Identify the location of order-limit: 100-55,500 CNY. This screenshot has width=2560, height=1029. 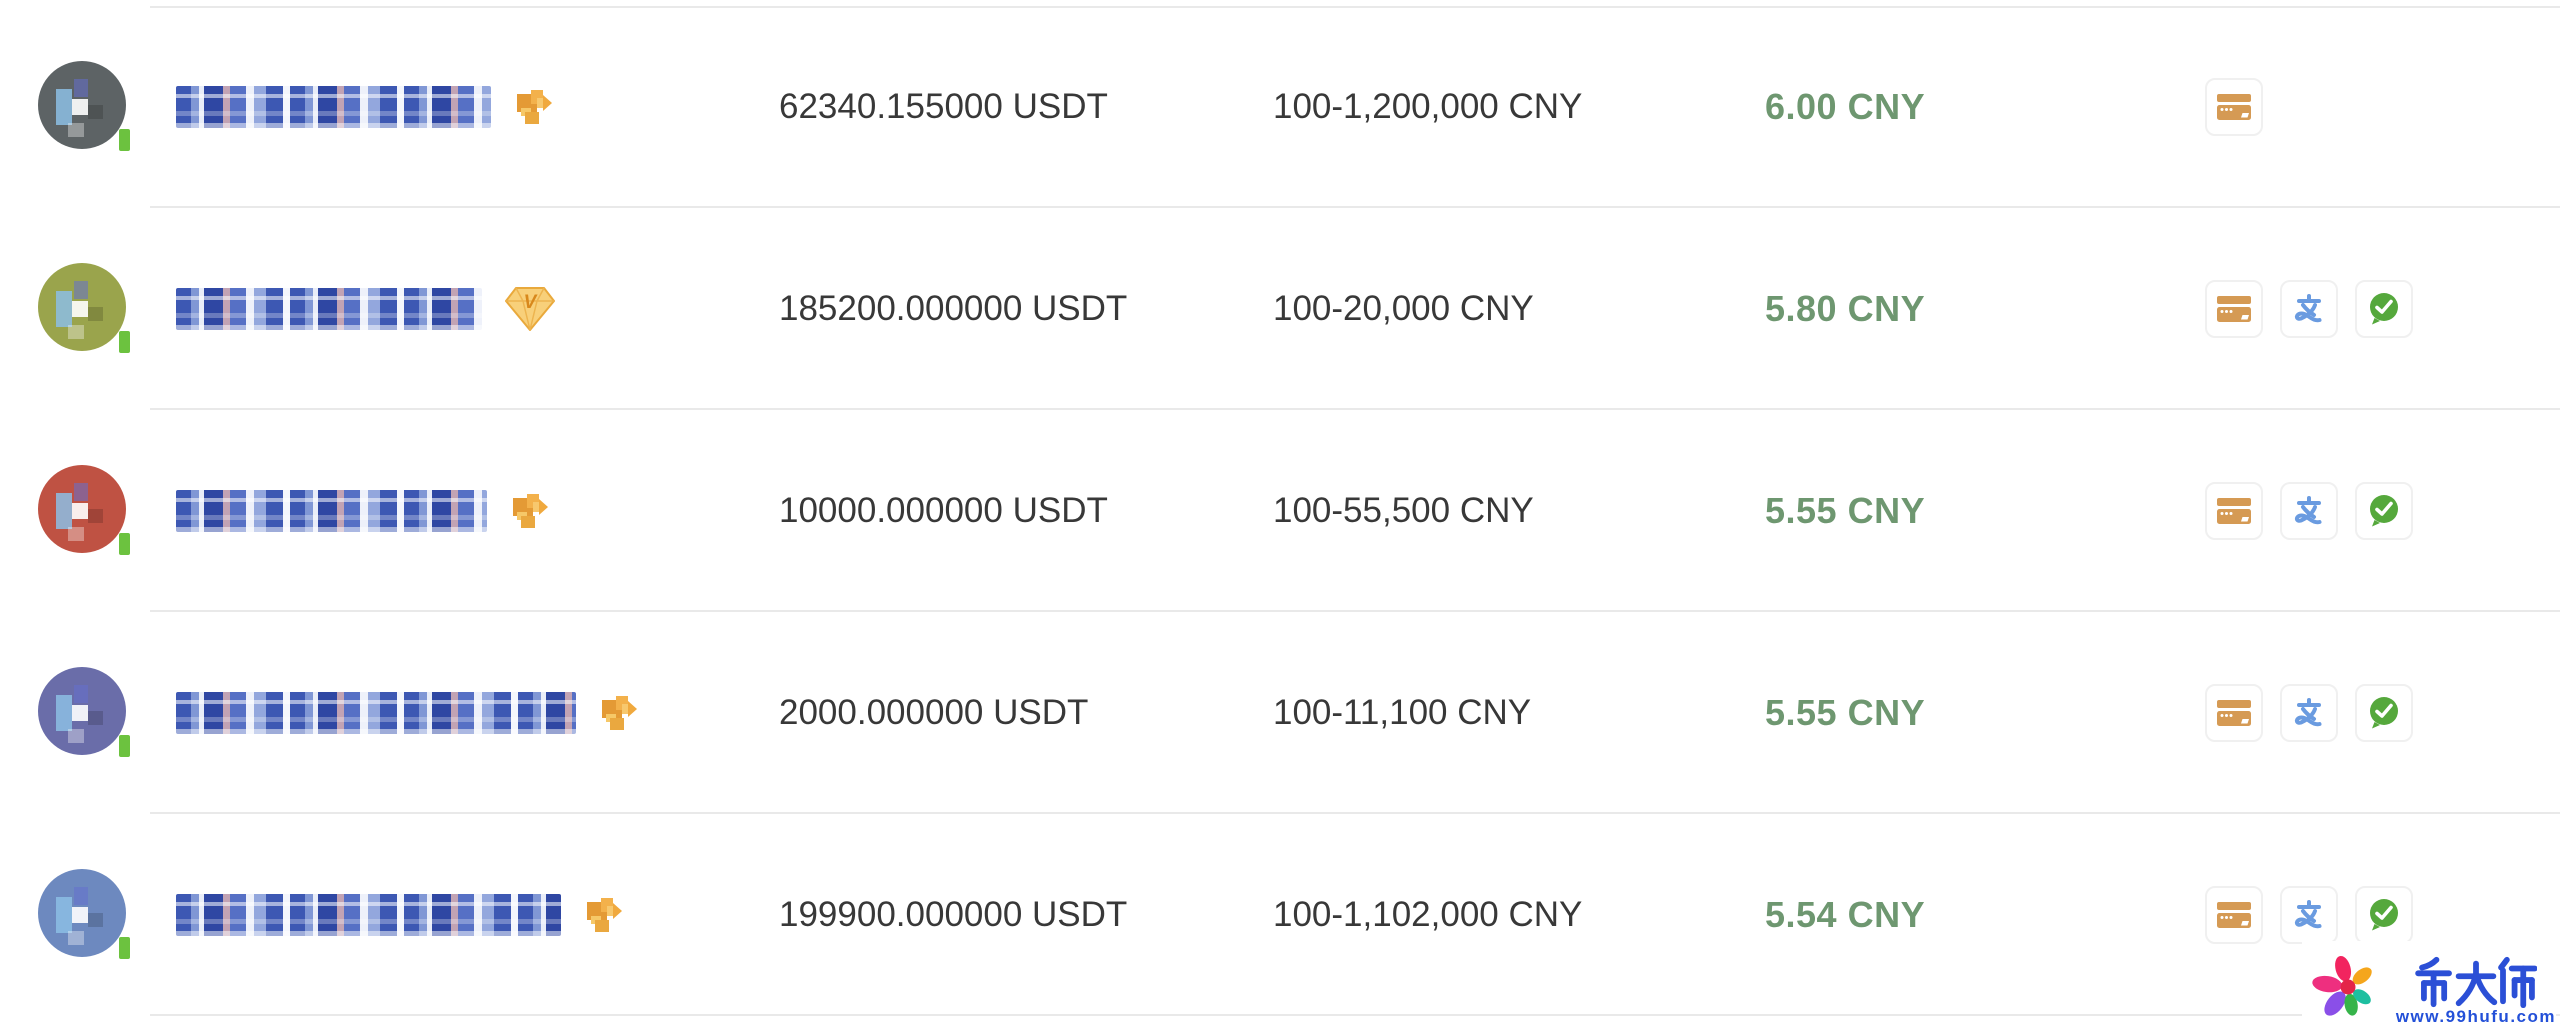
(1403, 510).